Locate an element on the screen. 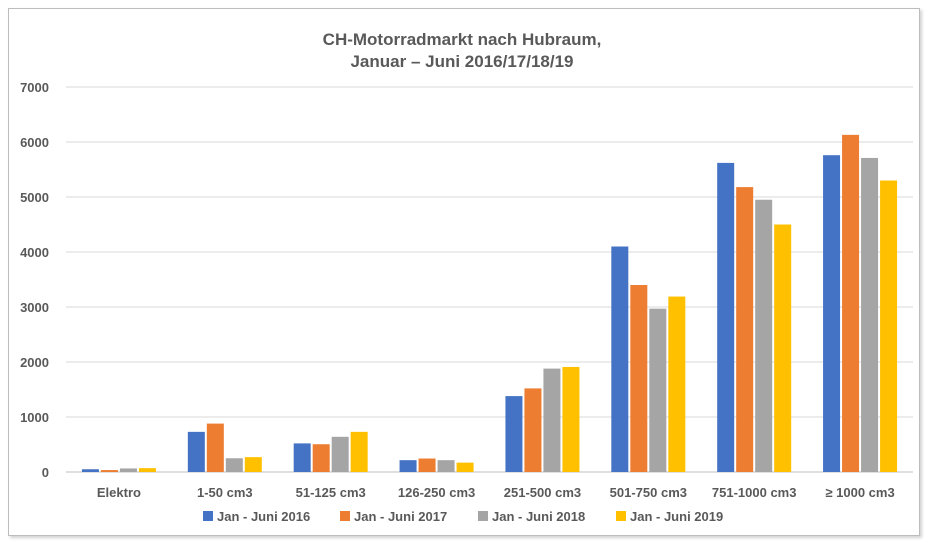 This screenshot has width=937, height=549. legend-label-1: Jan - Juni 2016 is located at coordinates (263, 516).